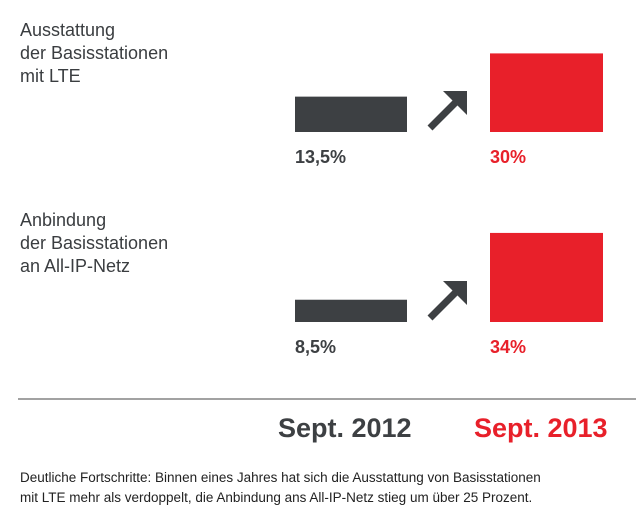  Describe the element at coordinates (351, 114) in the screenshot. I see `bar-group-1-2012` at that location.